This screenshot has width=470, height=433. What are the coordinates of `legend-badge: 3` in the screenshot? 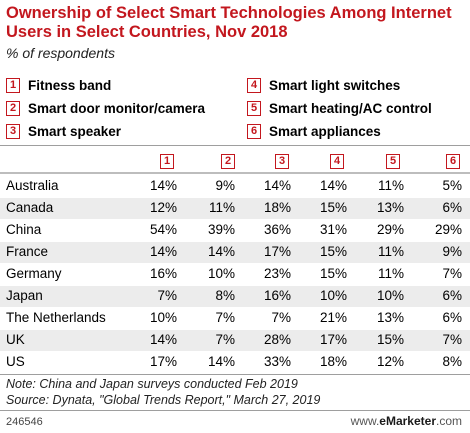 It's located at (13, 131).